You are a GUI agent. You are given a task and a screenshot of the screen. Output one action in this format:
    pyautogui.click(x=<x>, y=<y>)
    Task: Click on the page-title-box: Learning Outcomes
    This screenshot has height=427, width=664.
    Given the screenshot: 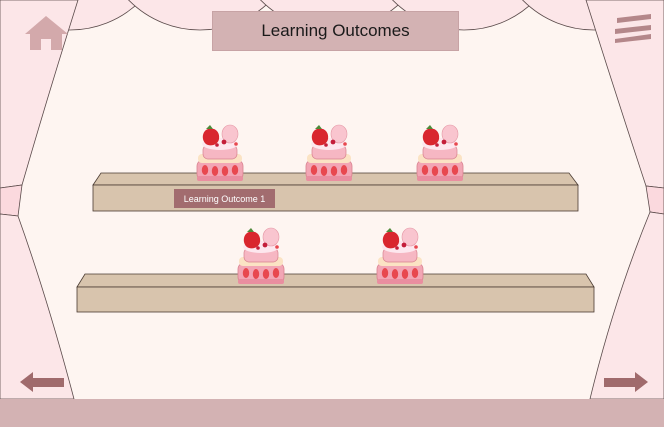 What is the action you would take?
    pyautogui.click(x=335, y=31)
    